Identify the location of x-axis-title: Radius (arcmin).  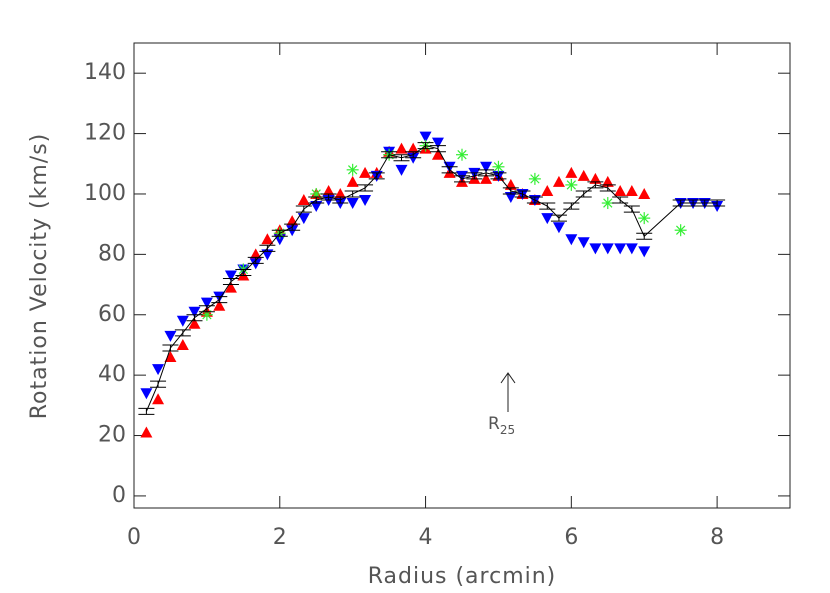
(462, 576).